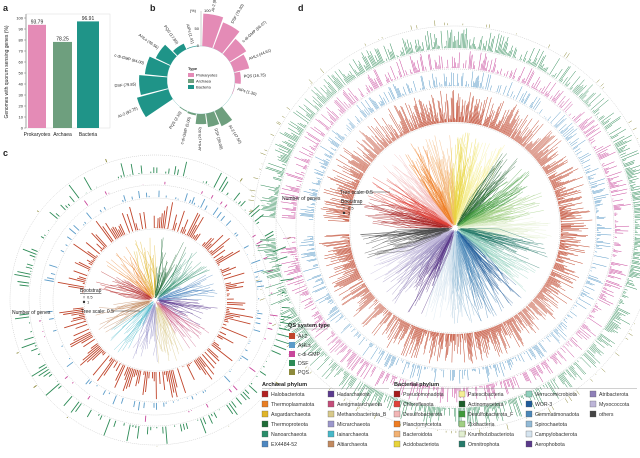  I want to click on bar-value: (64.00), so click(138, 61).